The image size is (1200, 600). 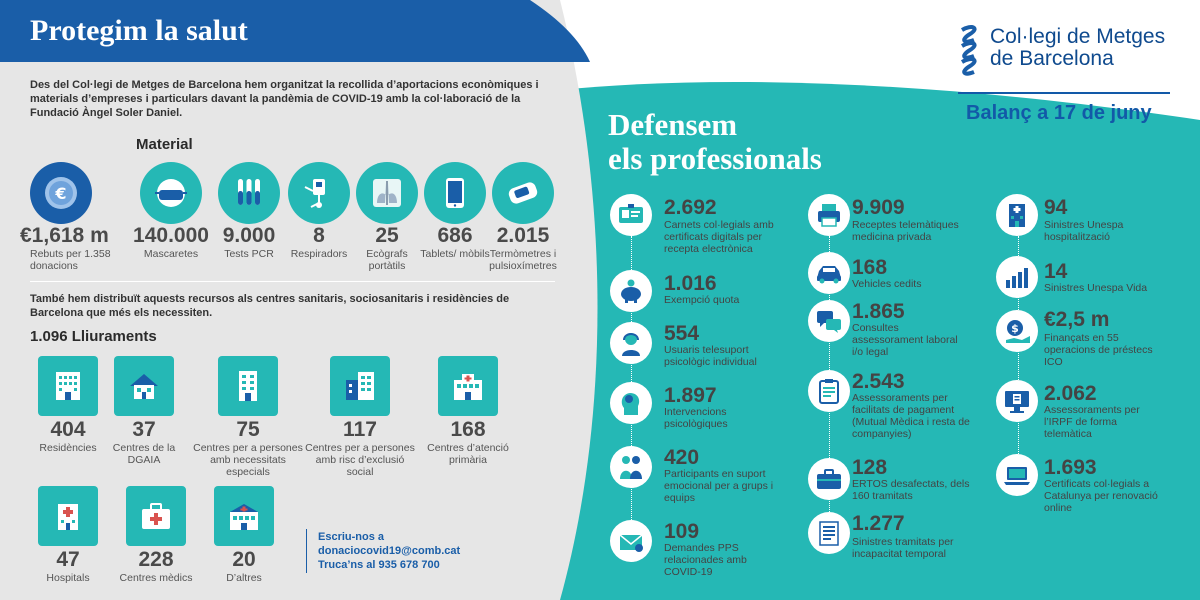 What do you see at coordinates (829, 533) in the screenshot?
I see `document-icon` at bounding box center [829, 533].